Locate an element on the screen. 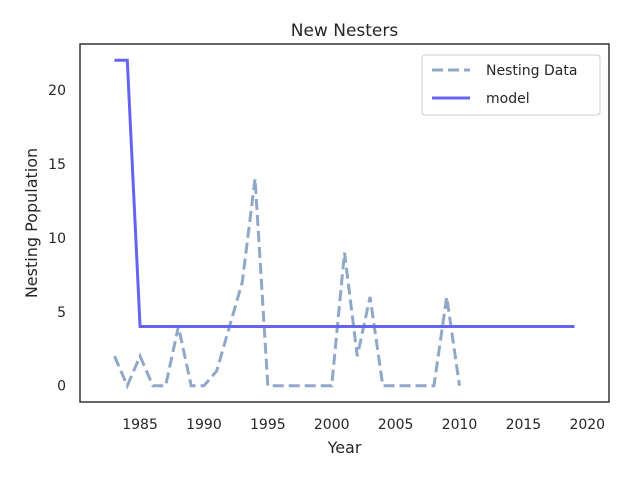 The height and width of the screenshot is (480, 640). x-tick-label: 2015 is located at coordinates (524, 425).